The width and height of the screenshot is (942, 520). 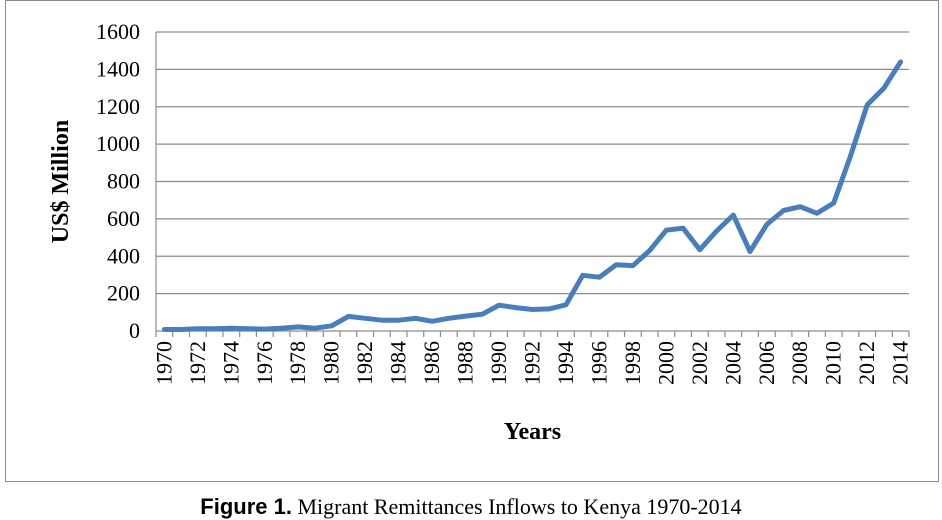 I want to click on figure-caption-label: Figure 1., so click(x=246, y=506).